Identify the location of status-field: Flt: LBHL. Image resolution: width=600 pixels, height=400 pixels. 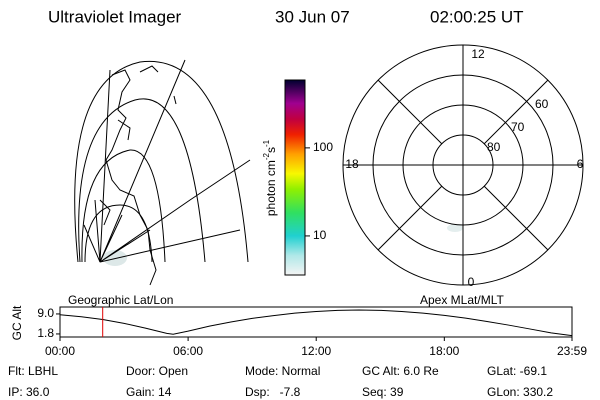
(33, 371).